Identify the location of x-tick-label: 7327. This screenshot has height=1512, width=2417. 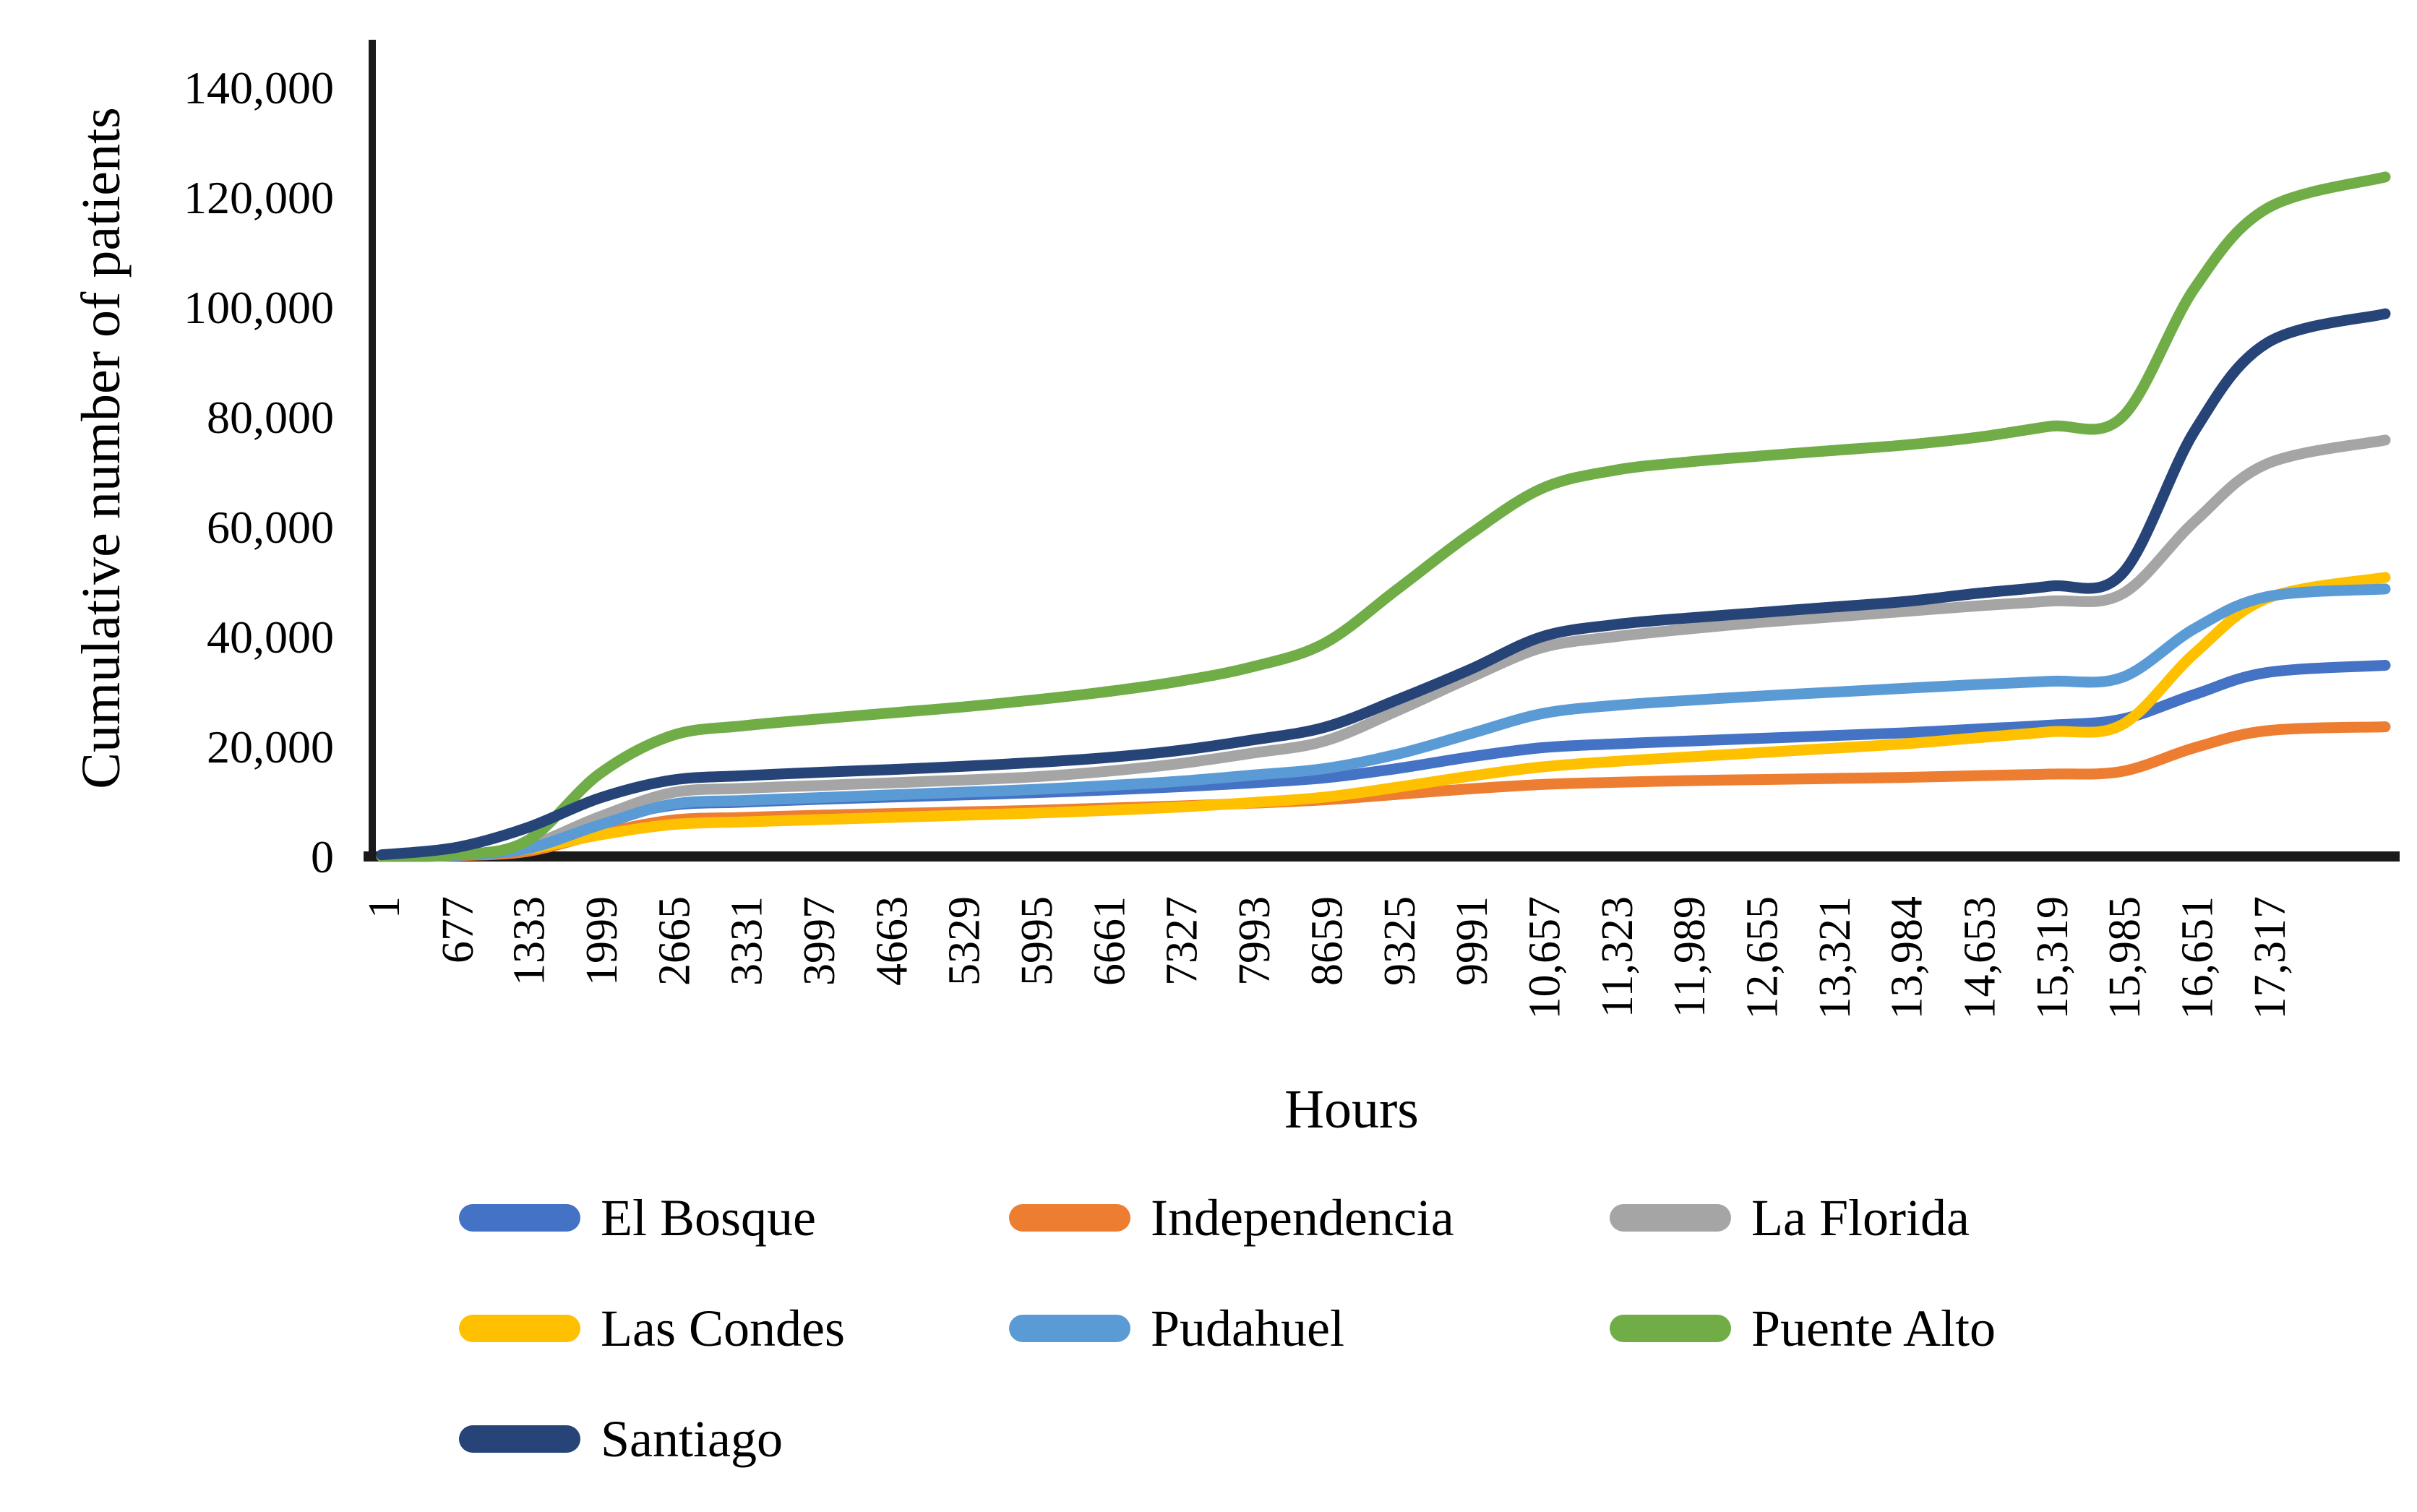
(1182, 941).